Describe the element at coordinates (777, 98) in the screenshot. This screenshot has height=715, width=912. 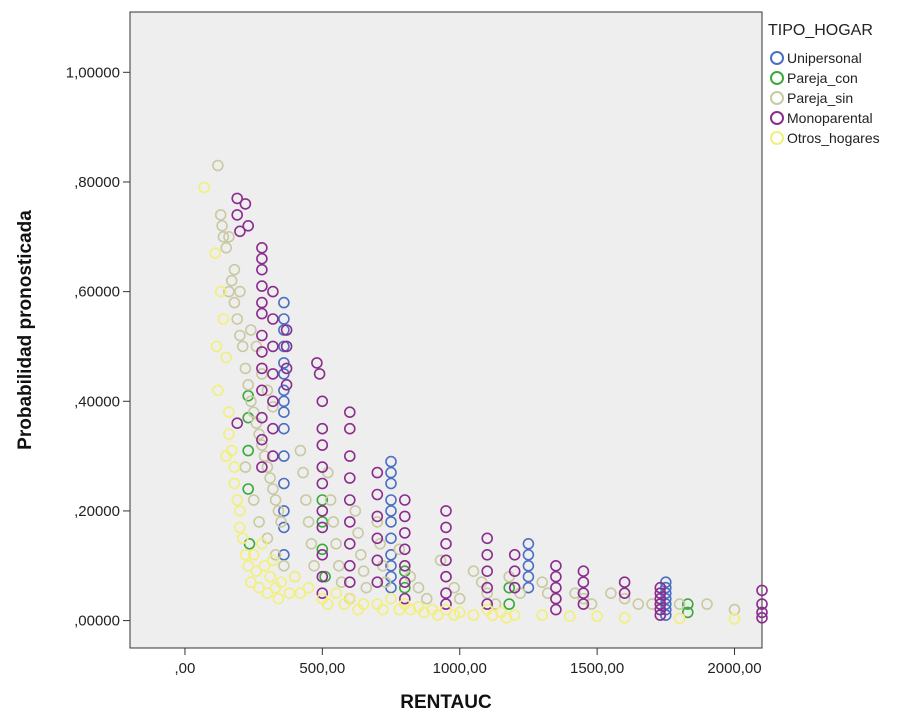
I see `legend-marker` at that location.